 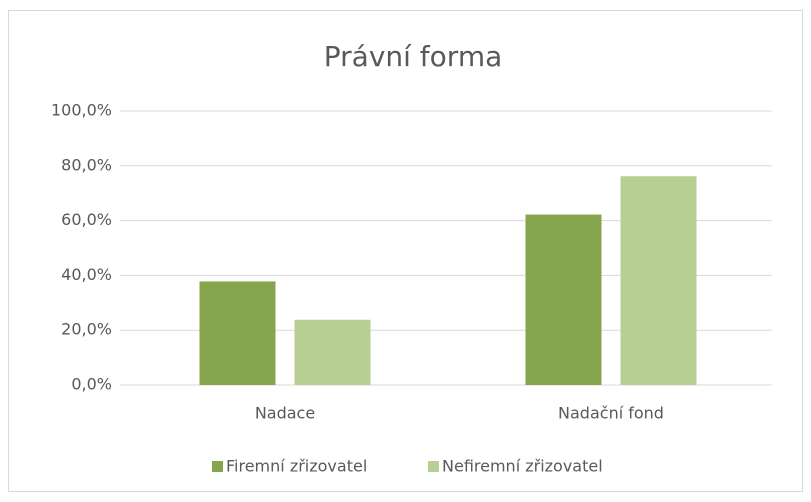 What do you see at coordinates (86, 274) in the screenshot?
I see `y-tick-label: 40,0%` at bounding box center [86, 274].